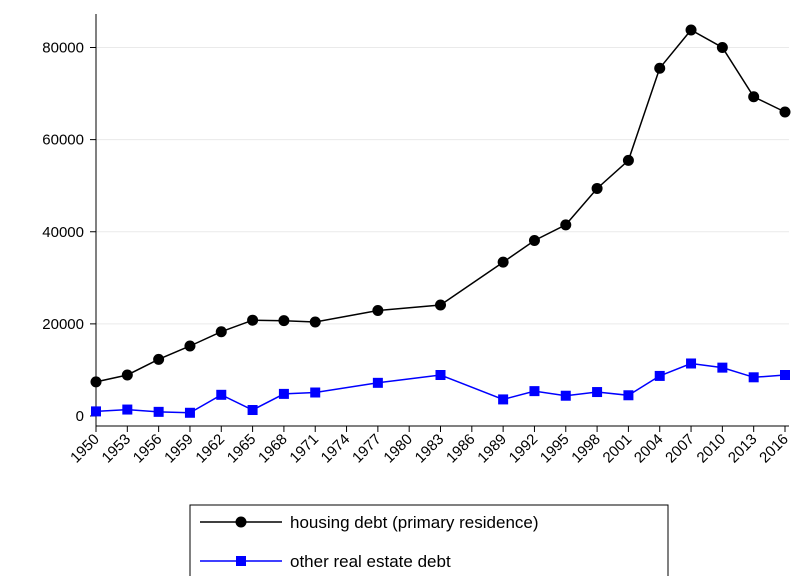  What do you see at coordinates (241, 561) in the screenshot?
I see `legend-marker-other` at bounding box center [241, 561].